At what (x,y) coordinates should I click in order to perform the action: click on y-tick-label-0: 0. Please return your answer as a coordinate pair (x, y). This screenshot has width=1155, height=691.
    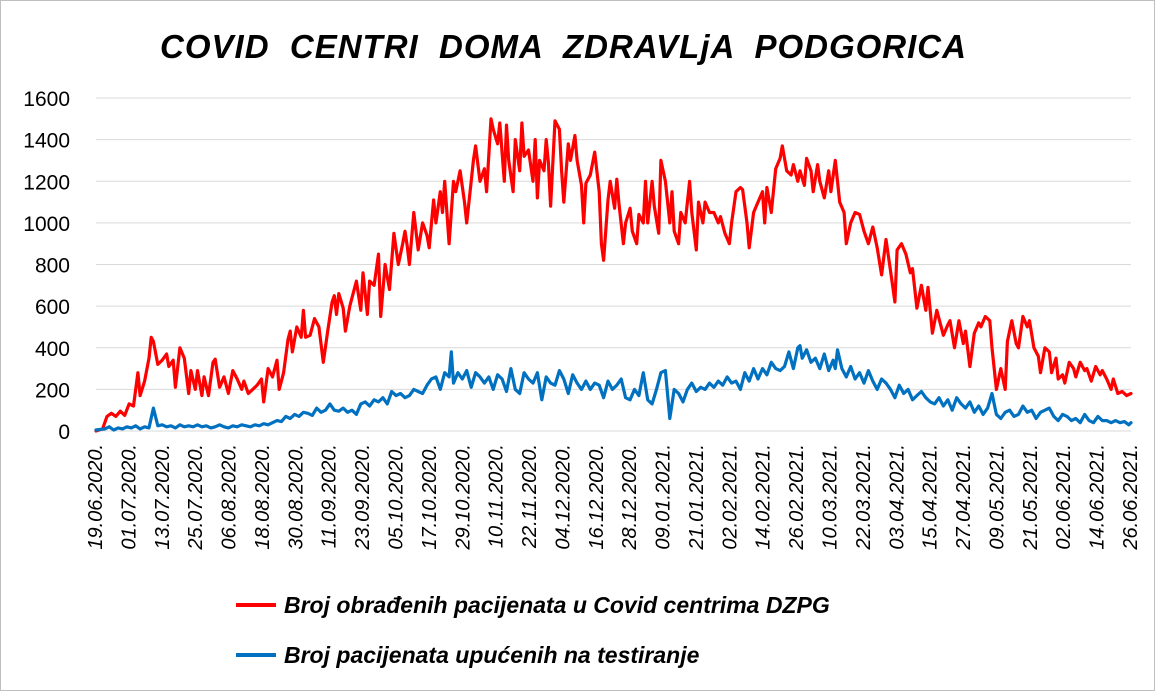
    Looking at the image, I should click on (64, 432).